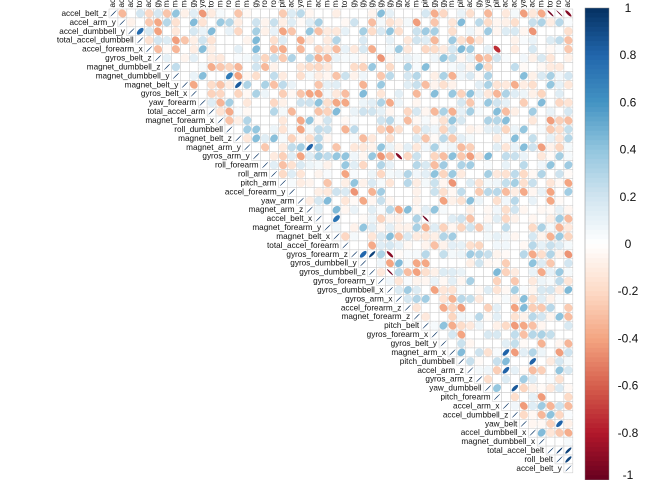 The height and width of the screenshot is (480, 672). Describe the element at coordinates (414, 343) in the screenshot. I see `row-label: gyros_belt_y` at that location.